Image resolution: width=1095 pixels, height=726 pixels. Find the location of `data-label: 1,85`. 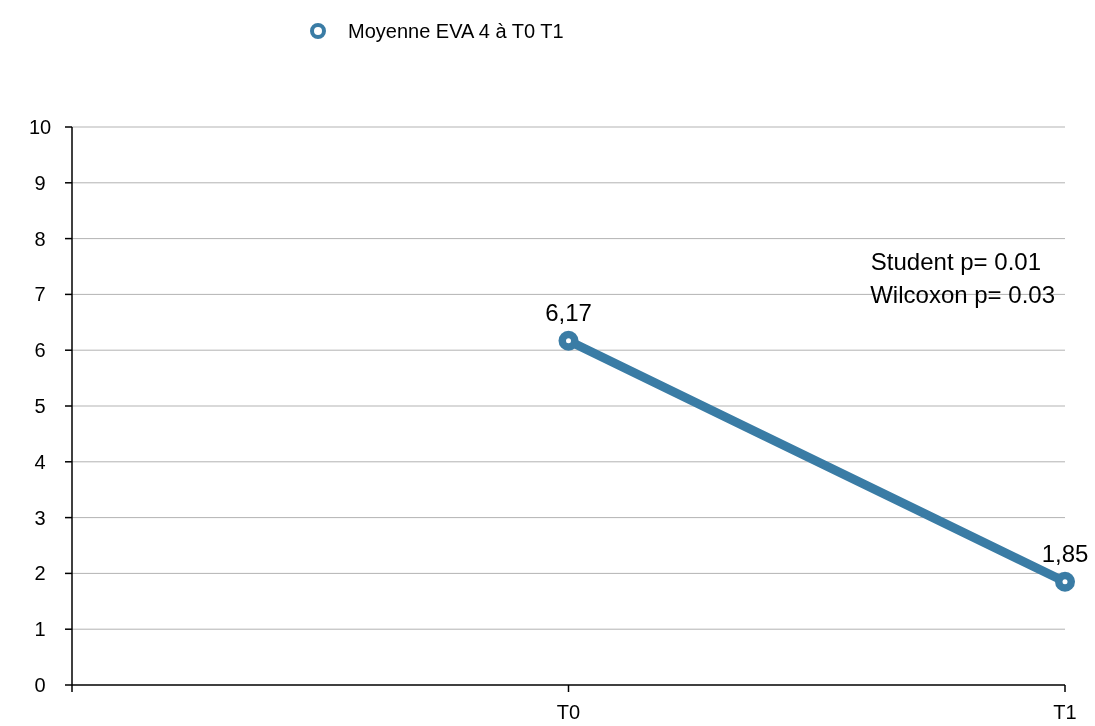

data-label: 1,85 is located at coordinates (1065, 553).